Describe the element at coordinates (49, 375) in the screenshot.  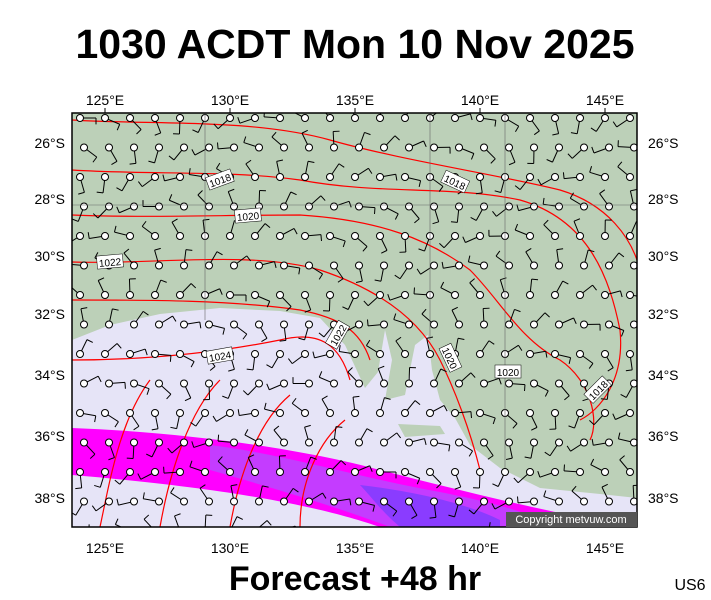
I see `lat-label: 34°S` at that location.